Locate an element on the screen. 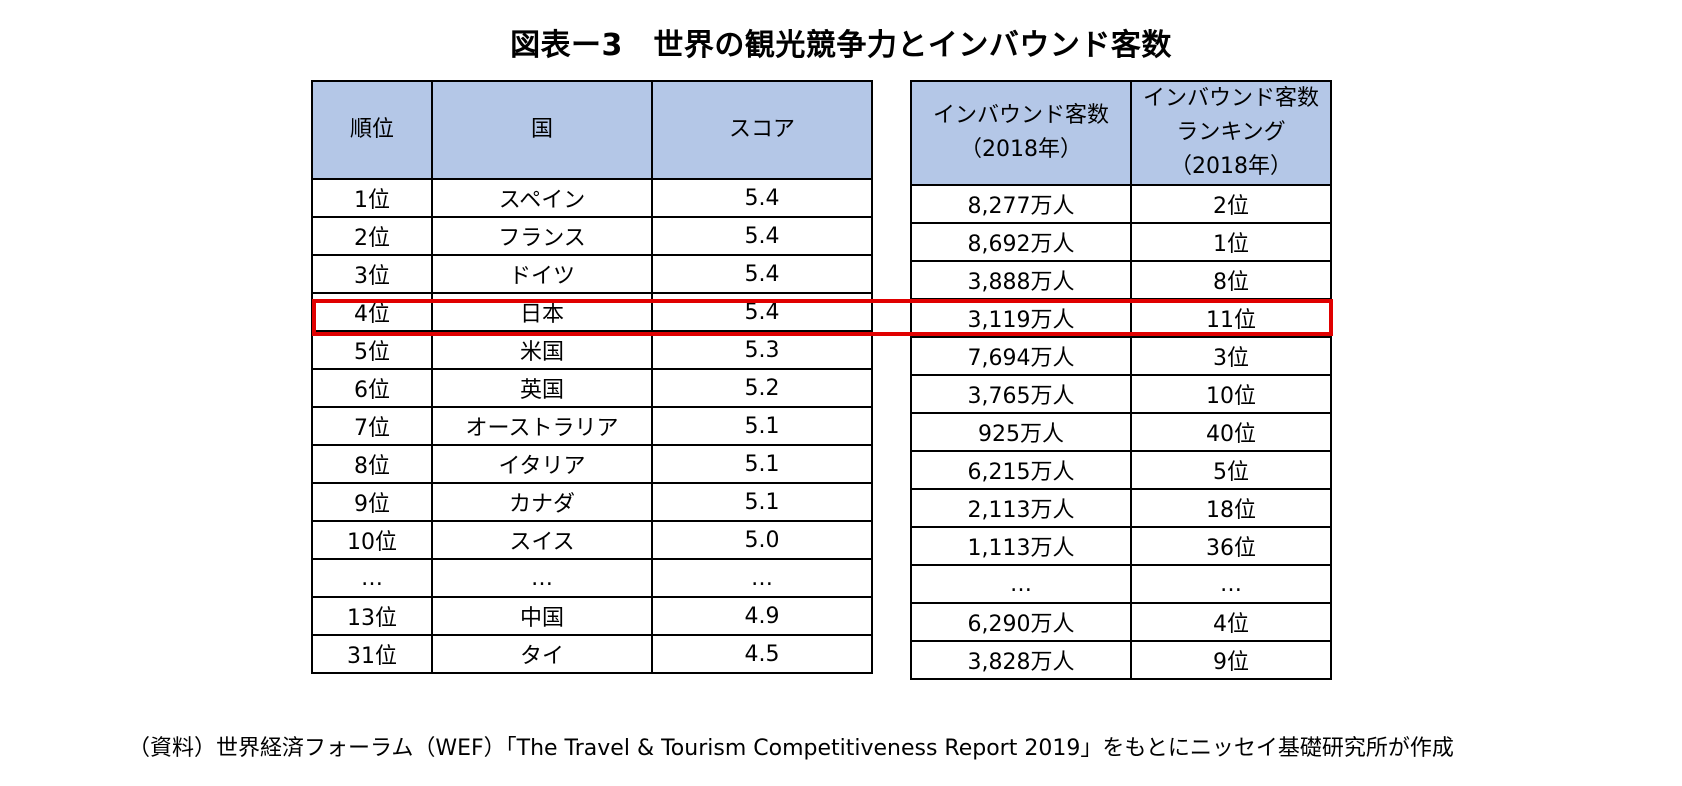 The height and width of the screenshot is (786, 1682). table-row: 6位 英国 5.2 is located at coordinates (592, 388).